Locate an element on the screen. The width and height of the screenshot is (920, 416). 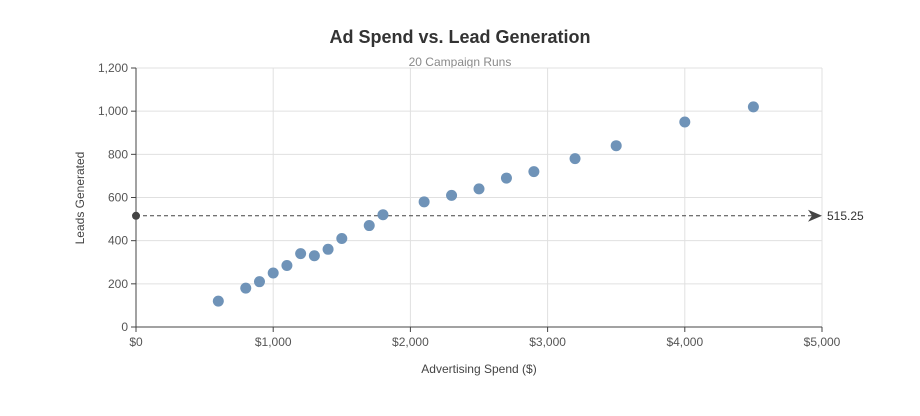
reference-line-arrow is located at coordinates (815, 215).